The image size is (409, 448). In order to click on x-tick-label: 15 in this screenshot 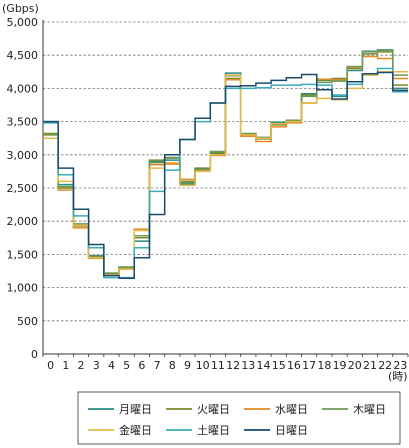, I will do `click(279, 365)`.